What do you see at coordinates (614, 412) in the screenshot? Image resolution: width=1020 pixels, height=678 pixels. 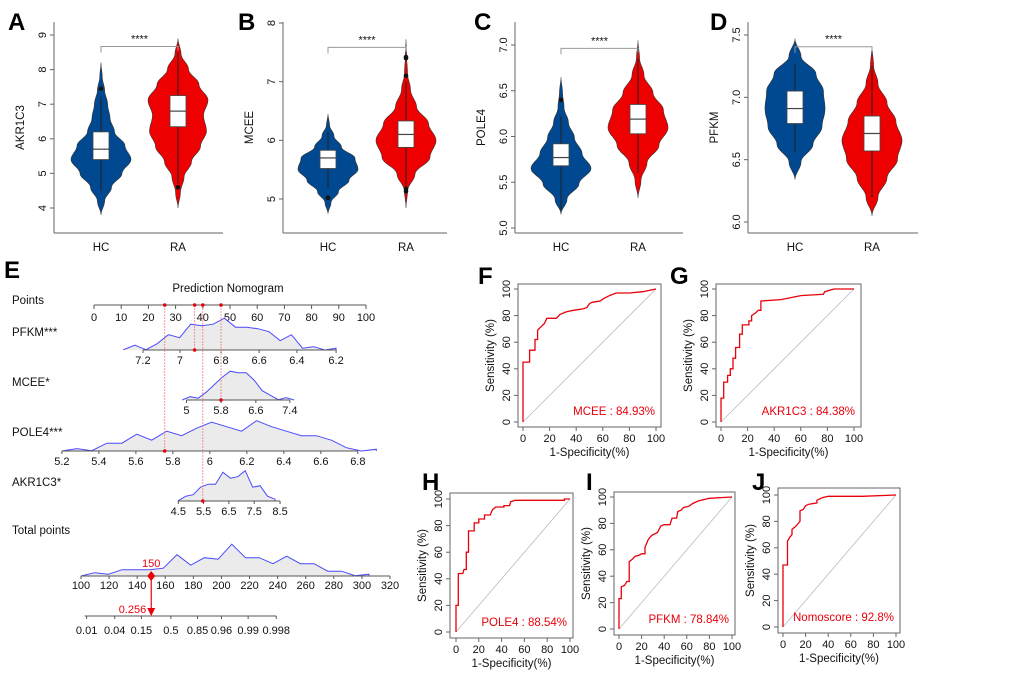 I see `auc-label: MCEE : 84.93%` at bounding box center [614, 412].